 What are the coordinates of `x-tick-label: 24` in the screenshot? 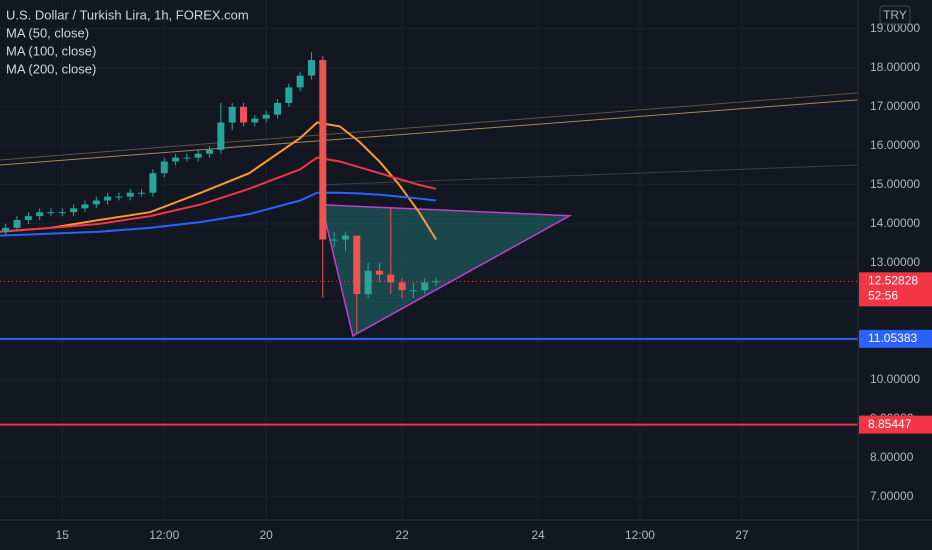 It's located at (538, 535).